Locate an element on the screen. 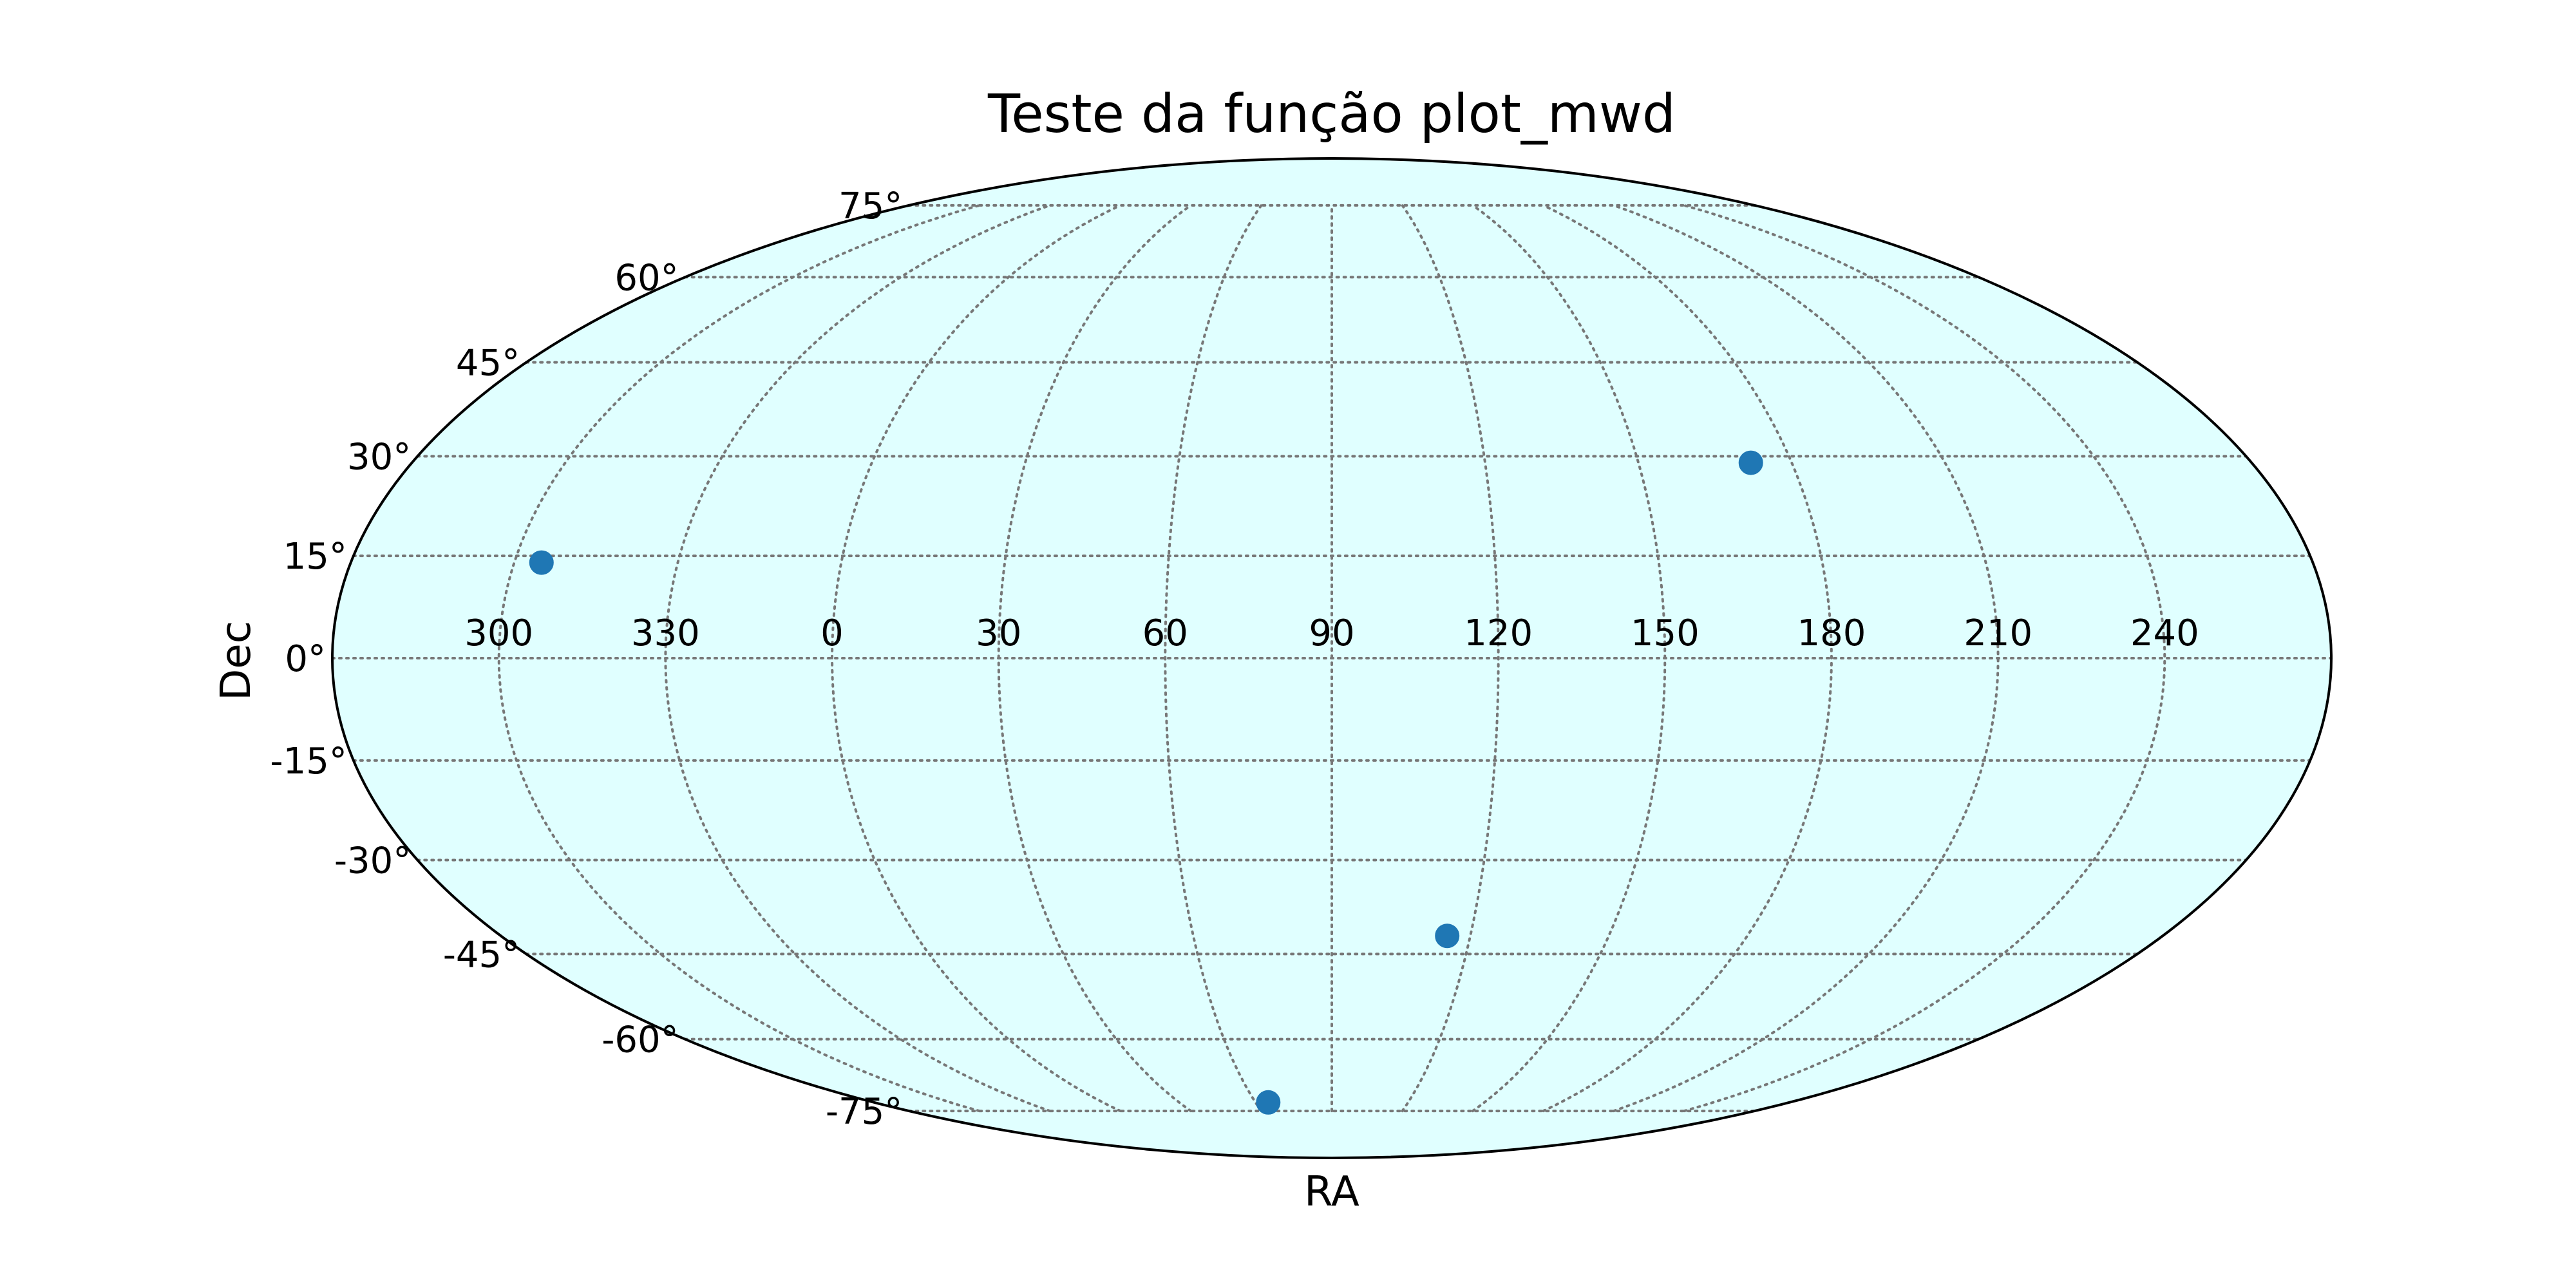  dec-tick-label: -15° is located at coordinates (308, 761).